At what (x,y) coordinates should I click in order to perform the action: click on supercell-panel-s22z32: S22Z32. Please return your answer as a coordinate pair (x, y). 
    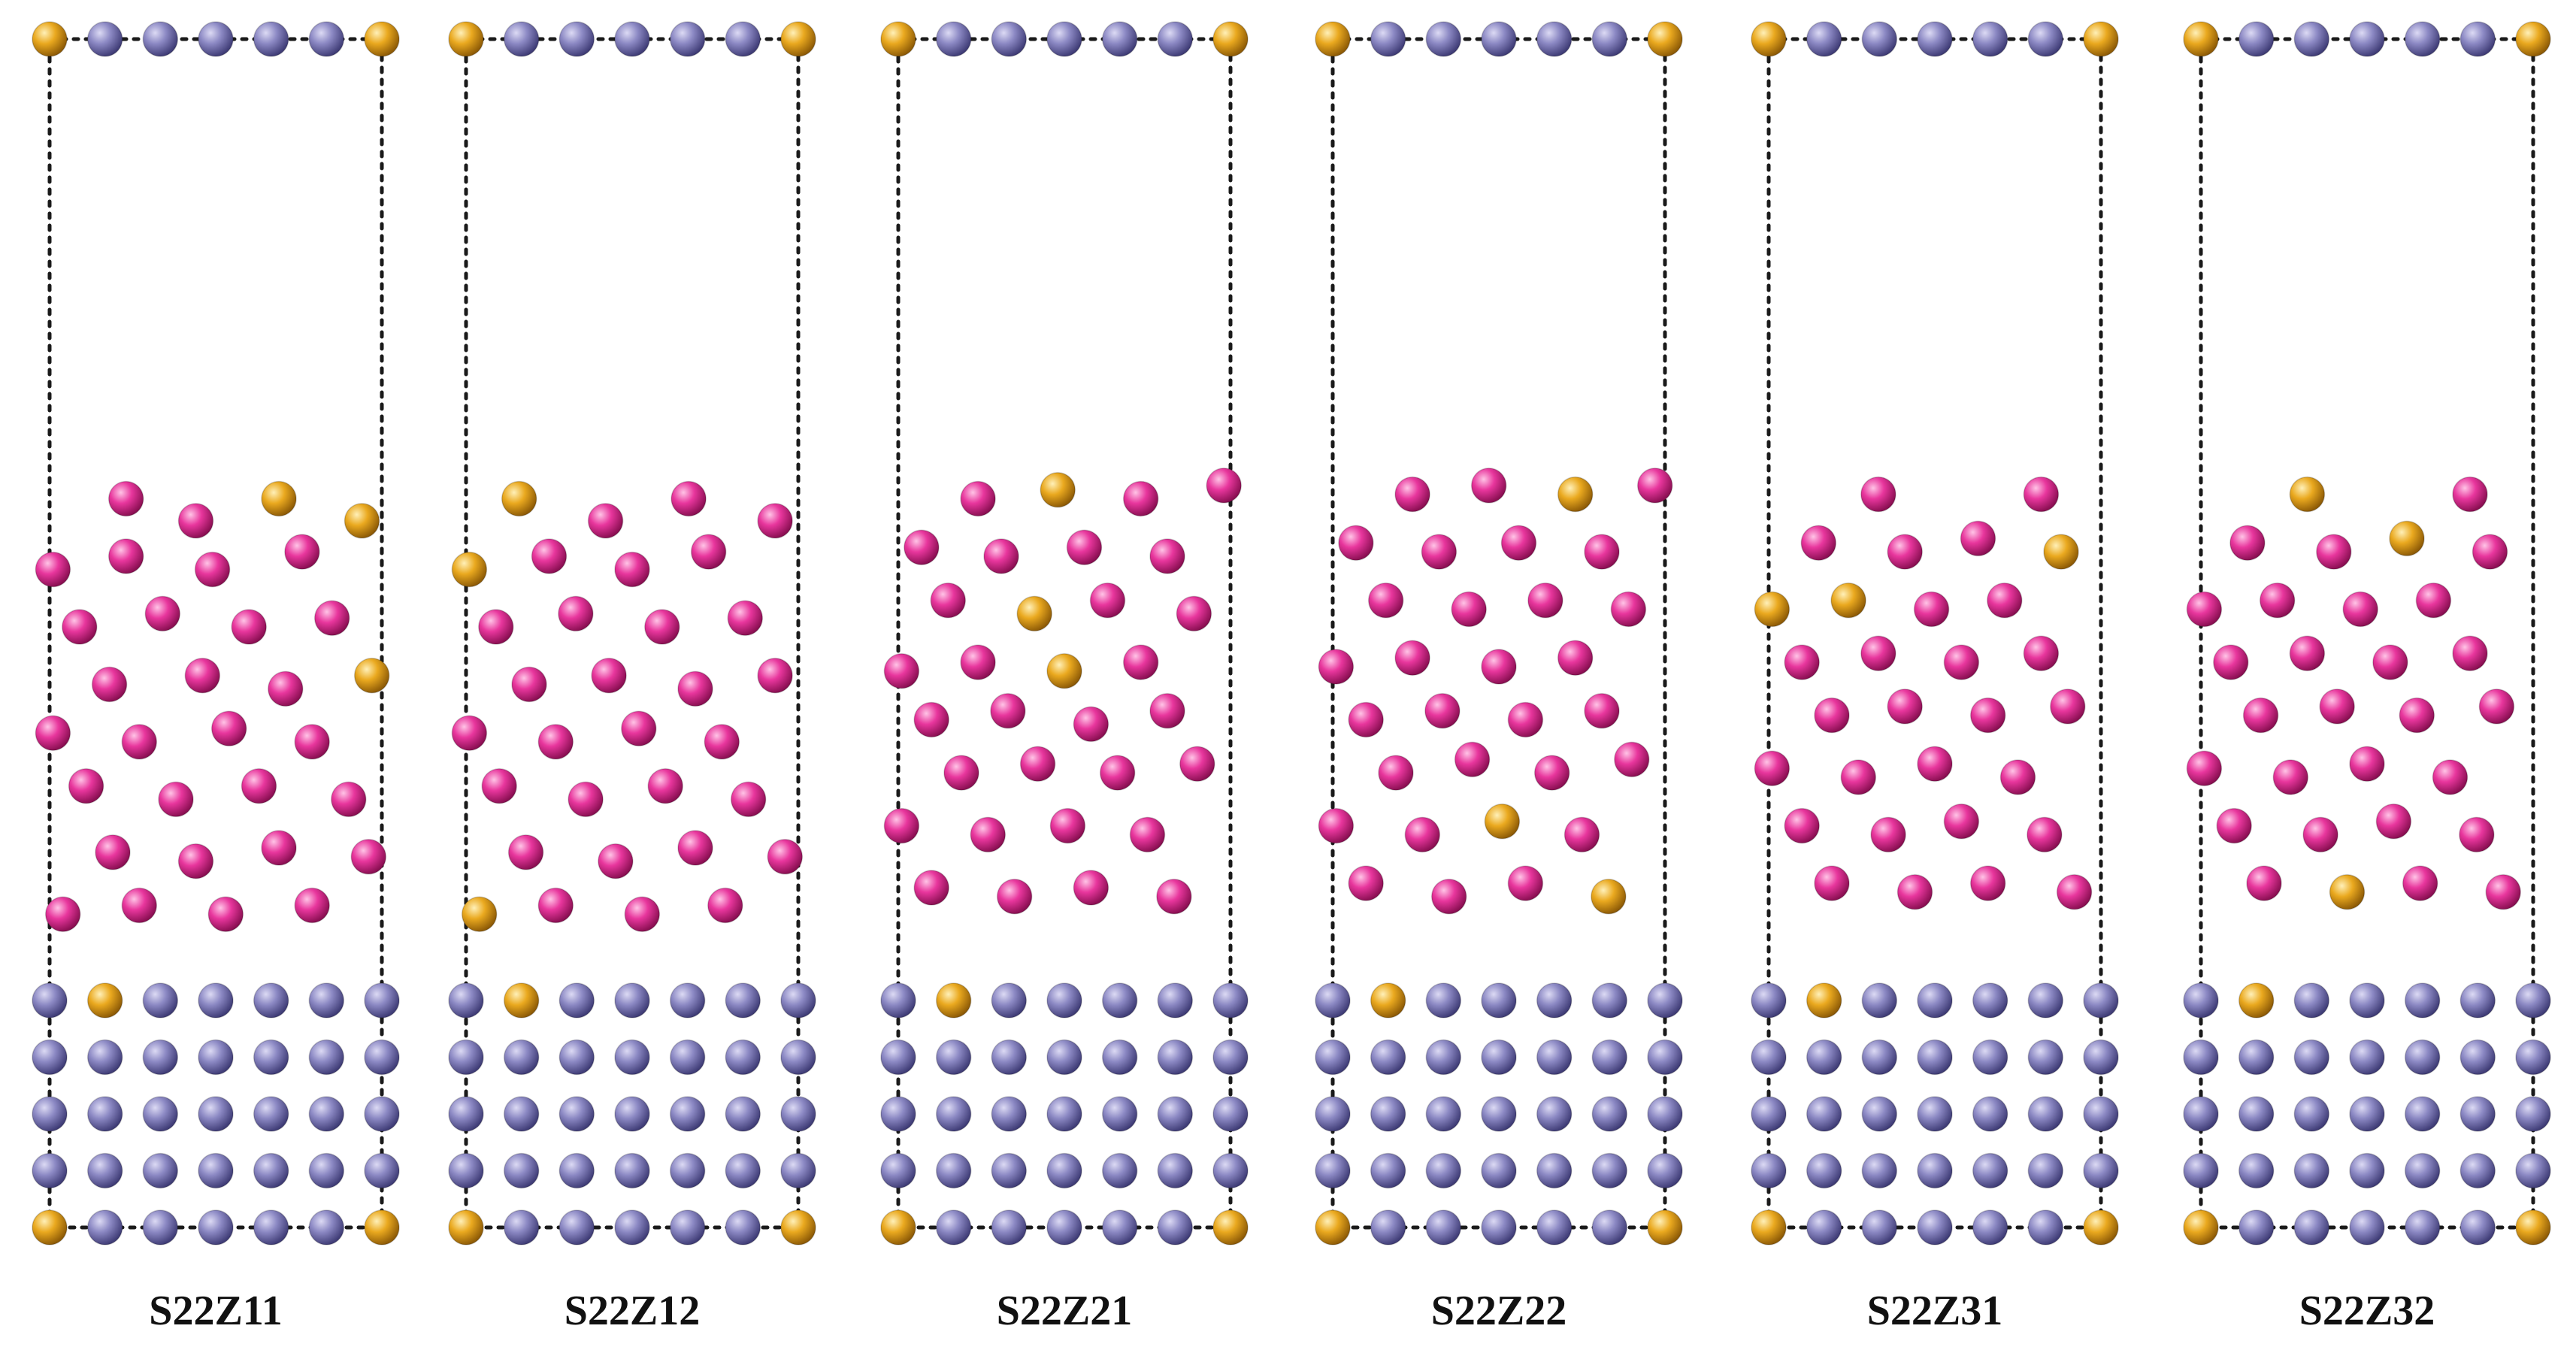
    Looking at the image, I should click on (2367, 677).